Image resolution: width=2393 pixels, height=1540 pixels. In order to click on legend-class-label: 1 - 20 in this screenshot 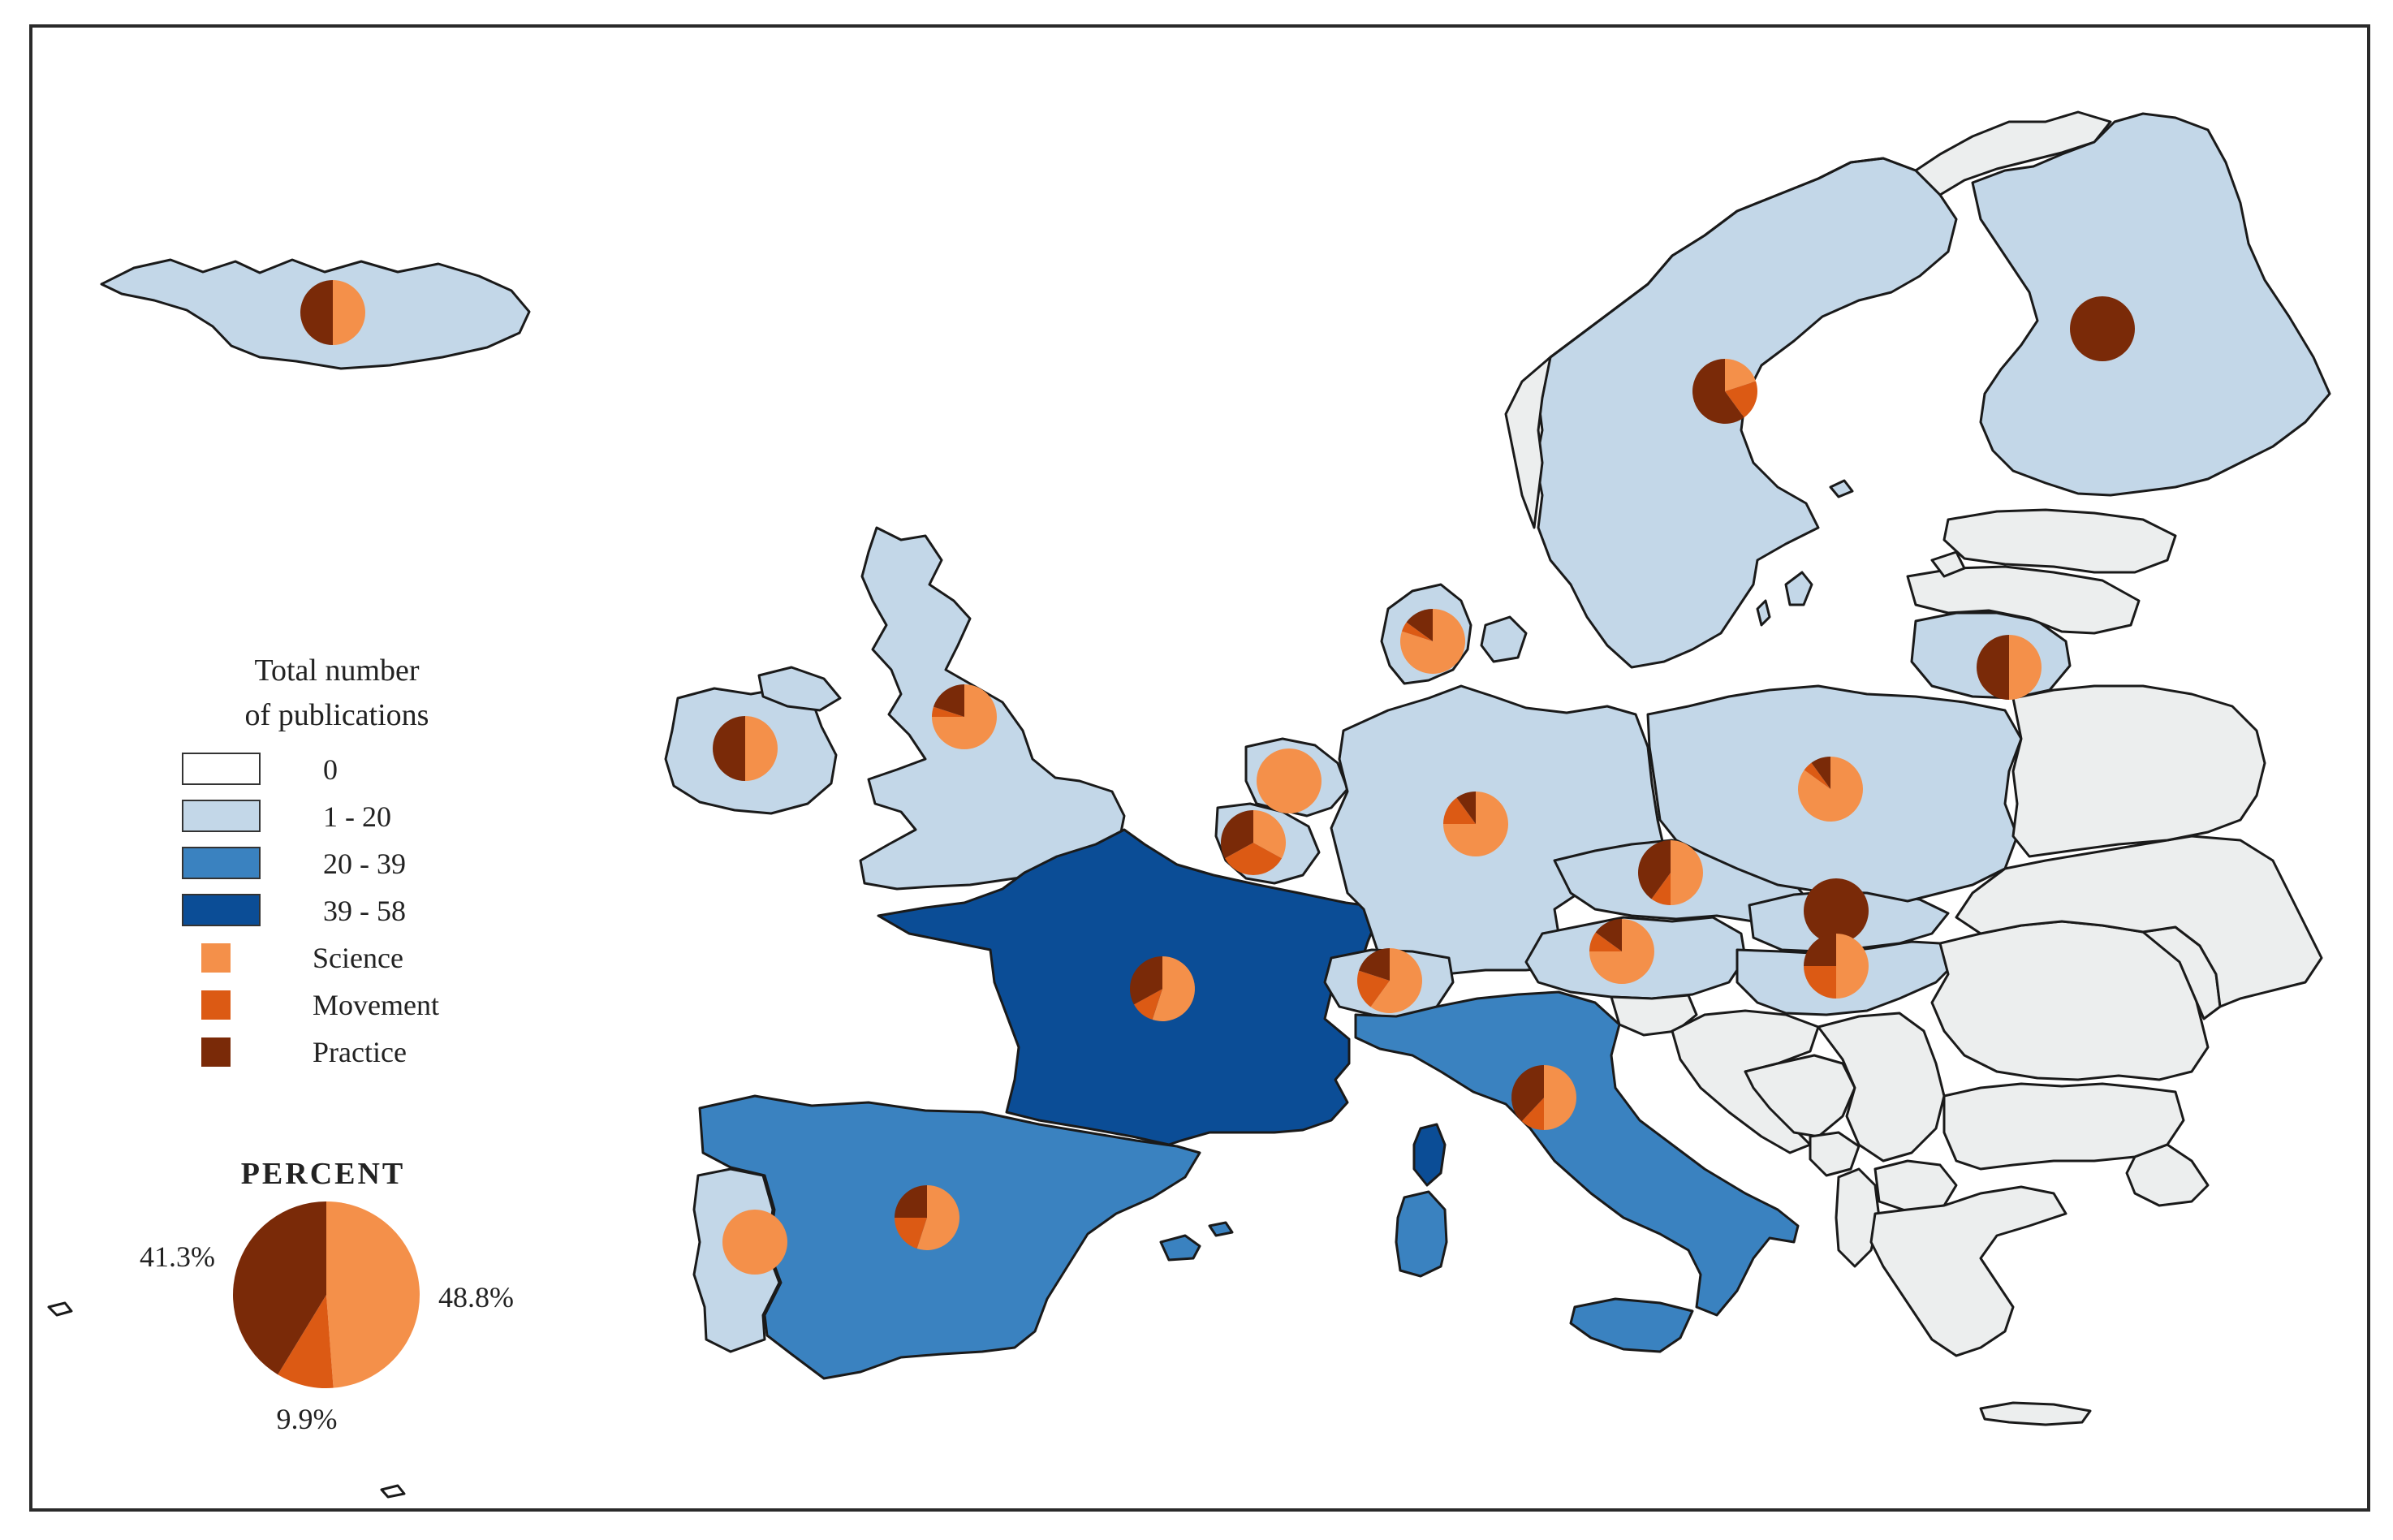, I will do `click(357, 817)`.